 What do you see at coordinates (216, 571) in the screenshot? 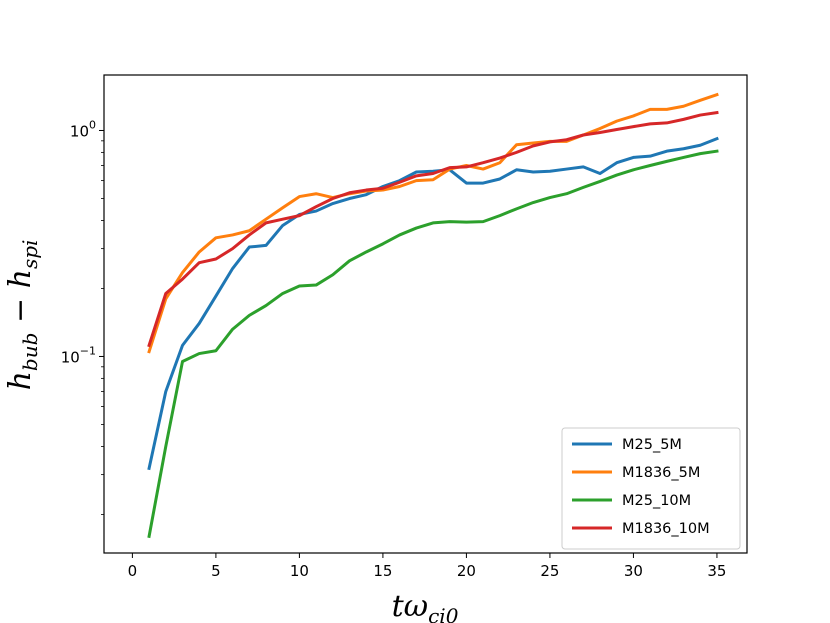
I see `x-tick-label: 5` at bounding box center [216, 571].